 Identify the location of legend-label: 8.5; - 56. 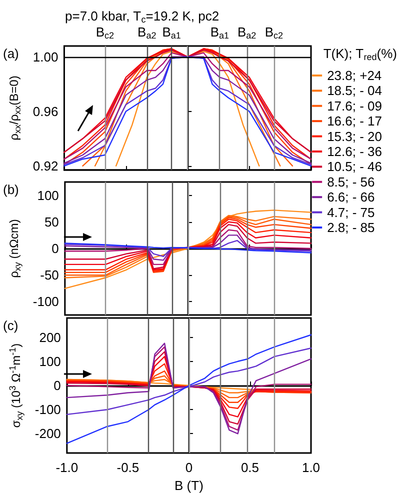
(351, 182).